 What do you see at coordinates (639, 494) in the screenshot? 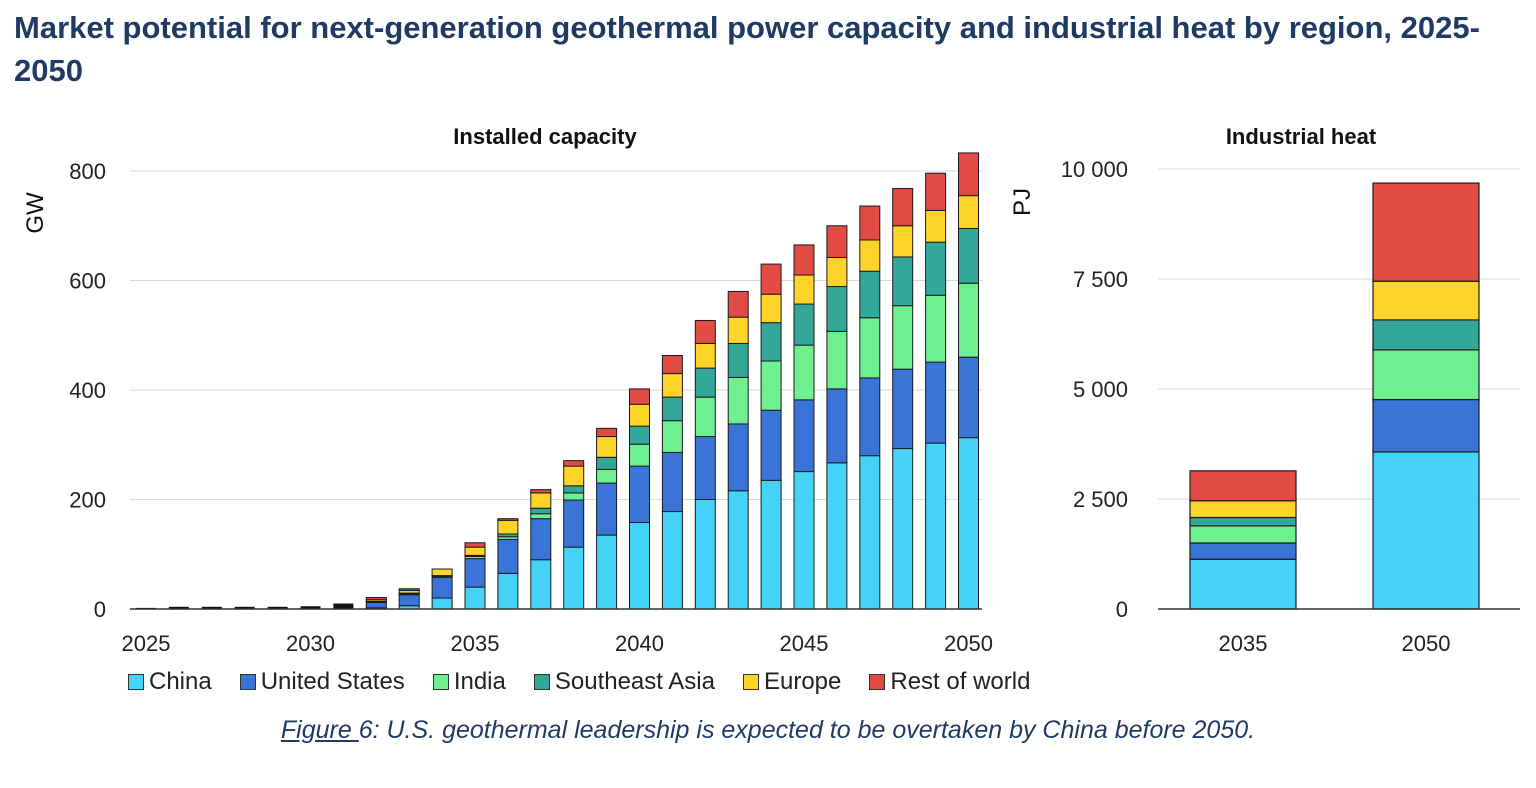
I see `capacity-bar-2040-united-states` at bounding box center [639, 494].